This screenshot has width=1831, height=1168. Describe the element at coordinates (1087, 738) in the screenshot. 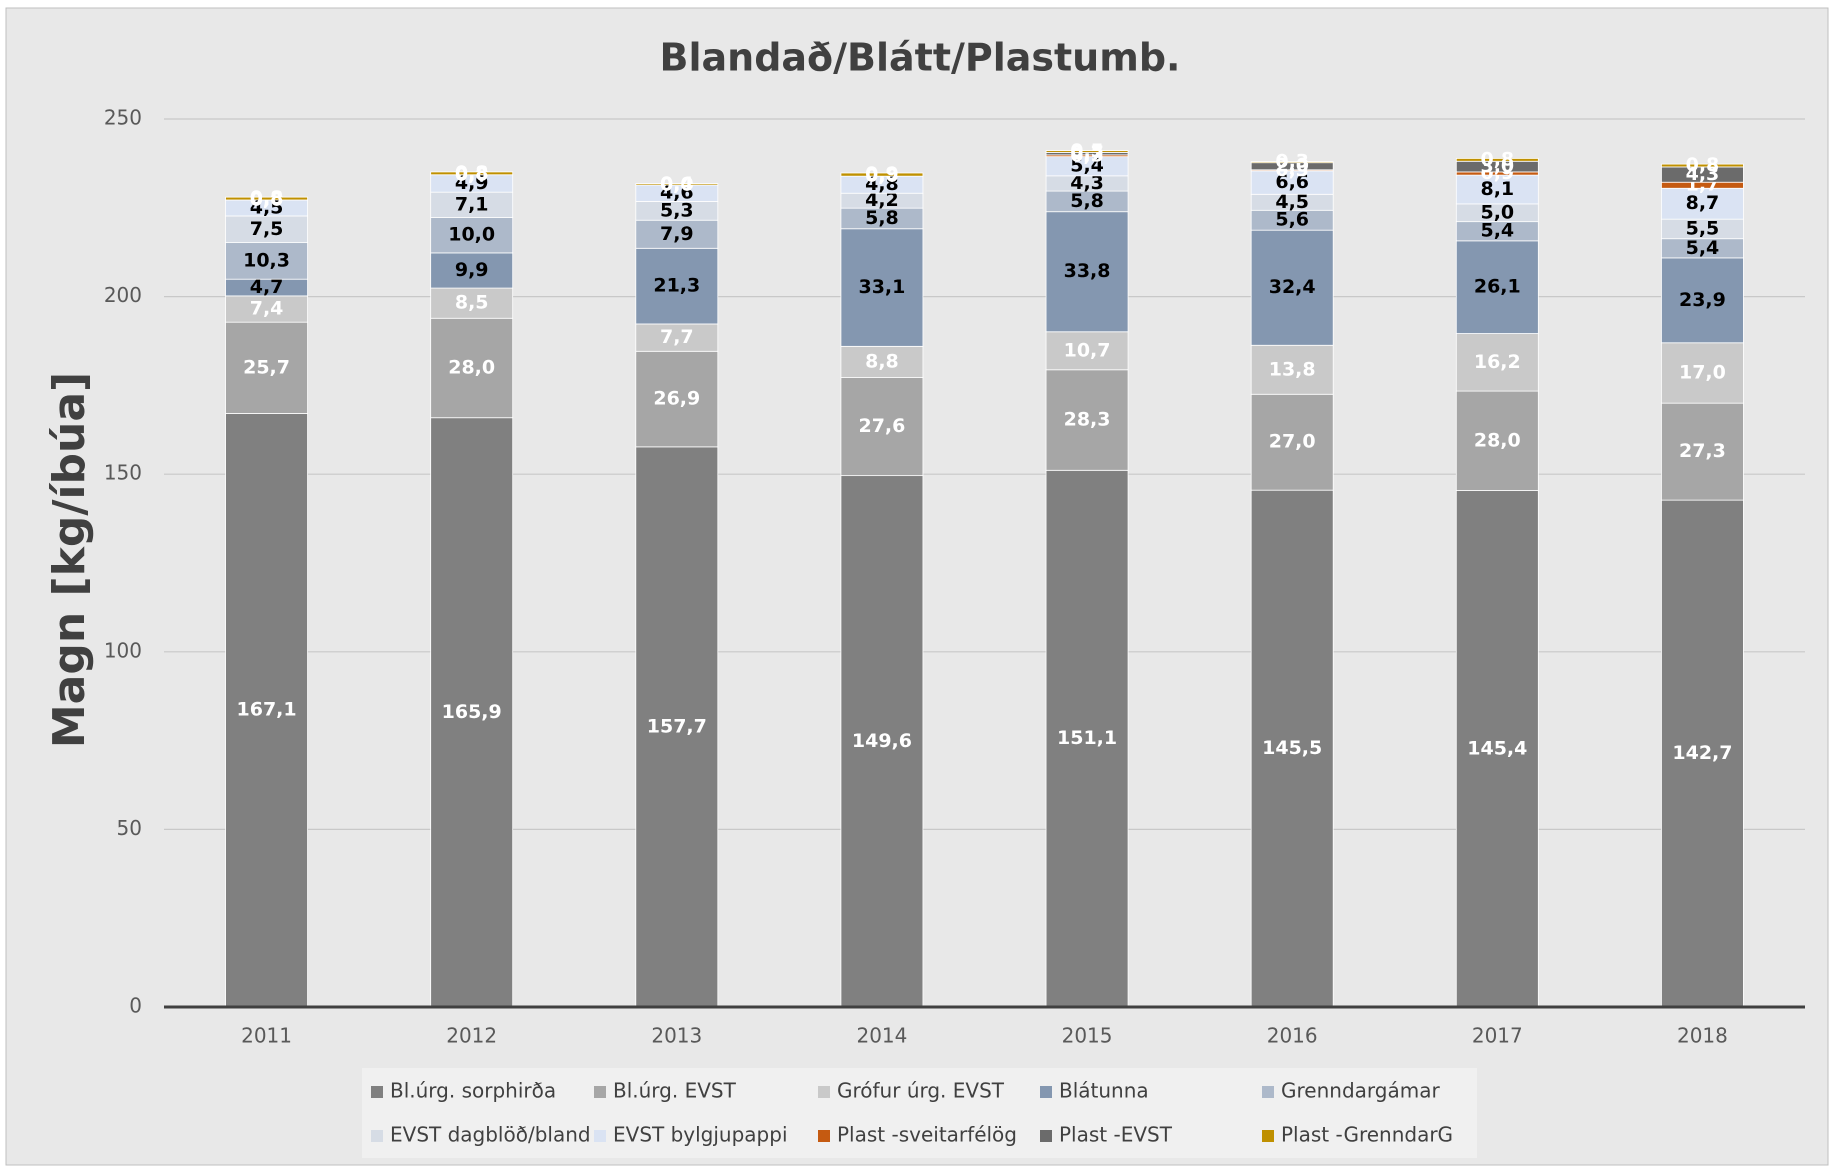

I see `data-label: 151,1` at that location.